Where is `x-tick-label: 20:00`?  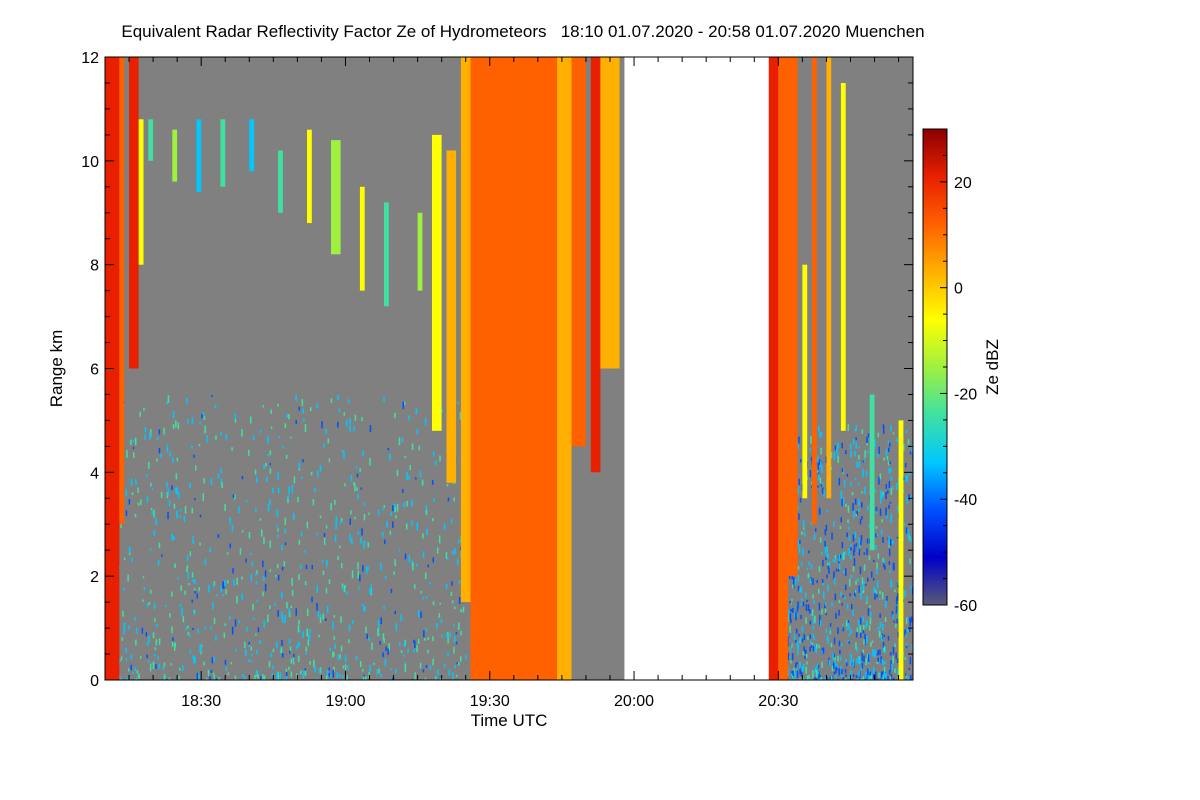 x-tick-label: 20:00 is located at coordinates (634, 701).